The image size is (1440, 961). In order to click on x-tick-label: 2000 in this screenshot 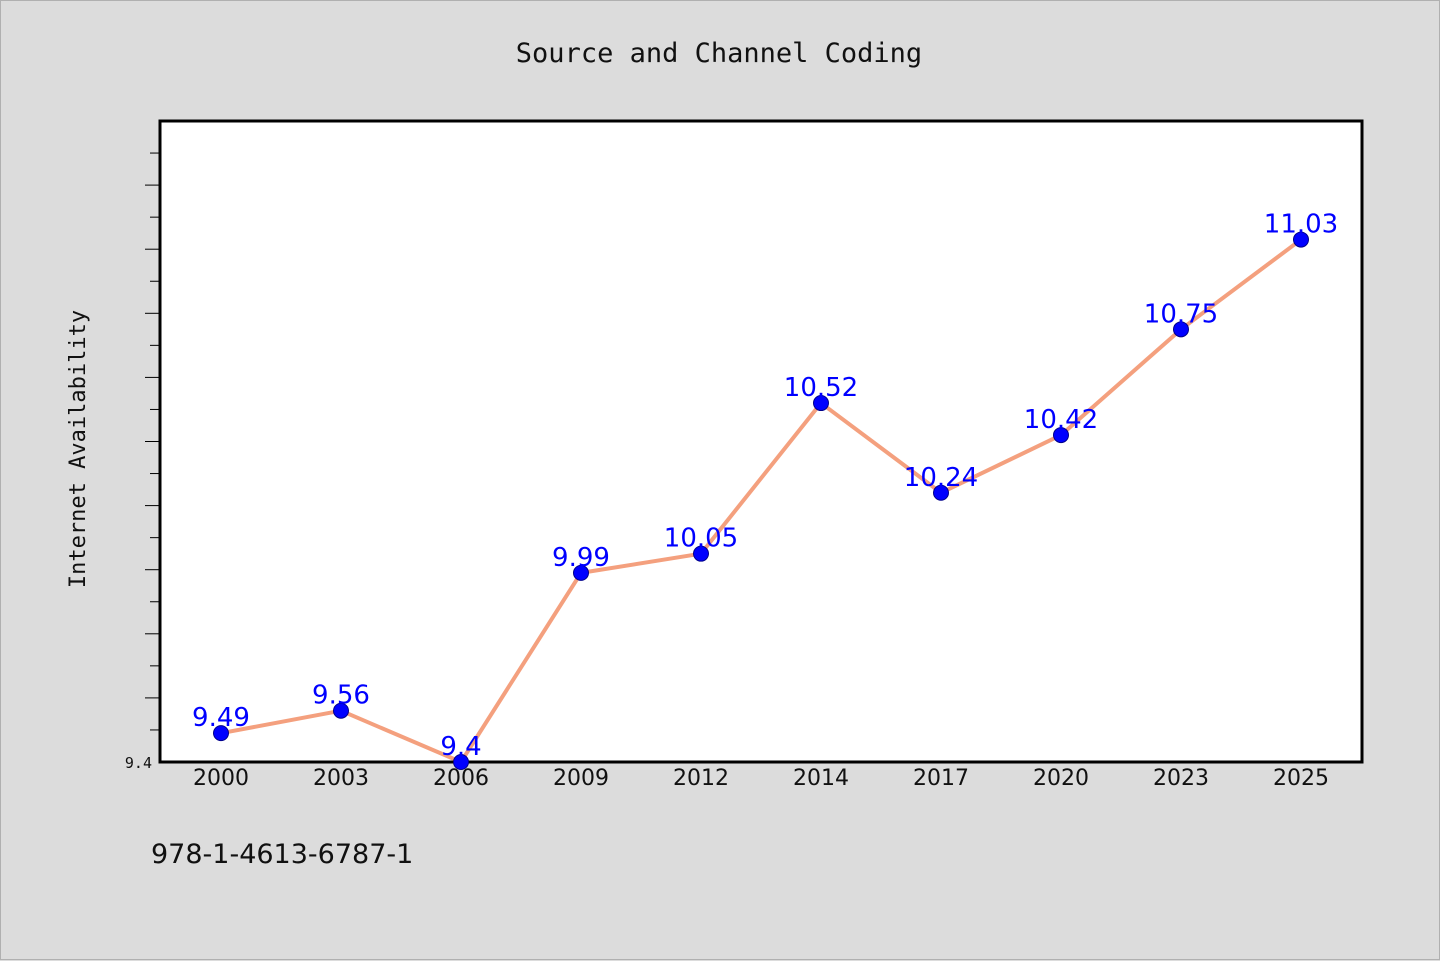, I will do `click(221, 778)`.